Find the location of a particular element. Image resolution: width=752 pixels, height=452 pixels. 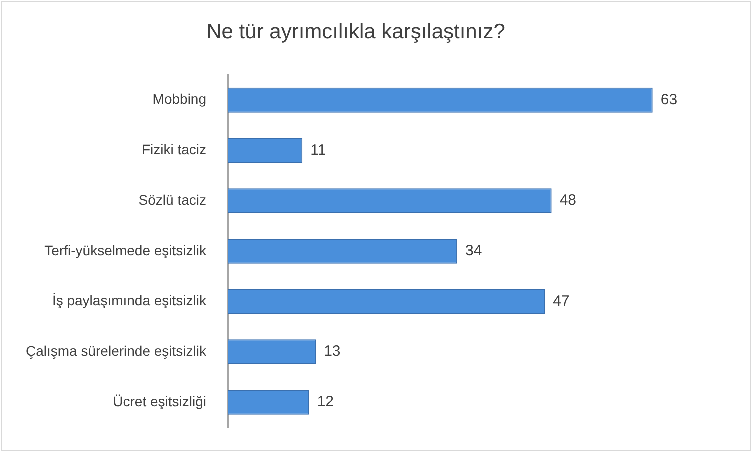

y-tick-label: Mobbing is located at coordinates (179, 99).